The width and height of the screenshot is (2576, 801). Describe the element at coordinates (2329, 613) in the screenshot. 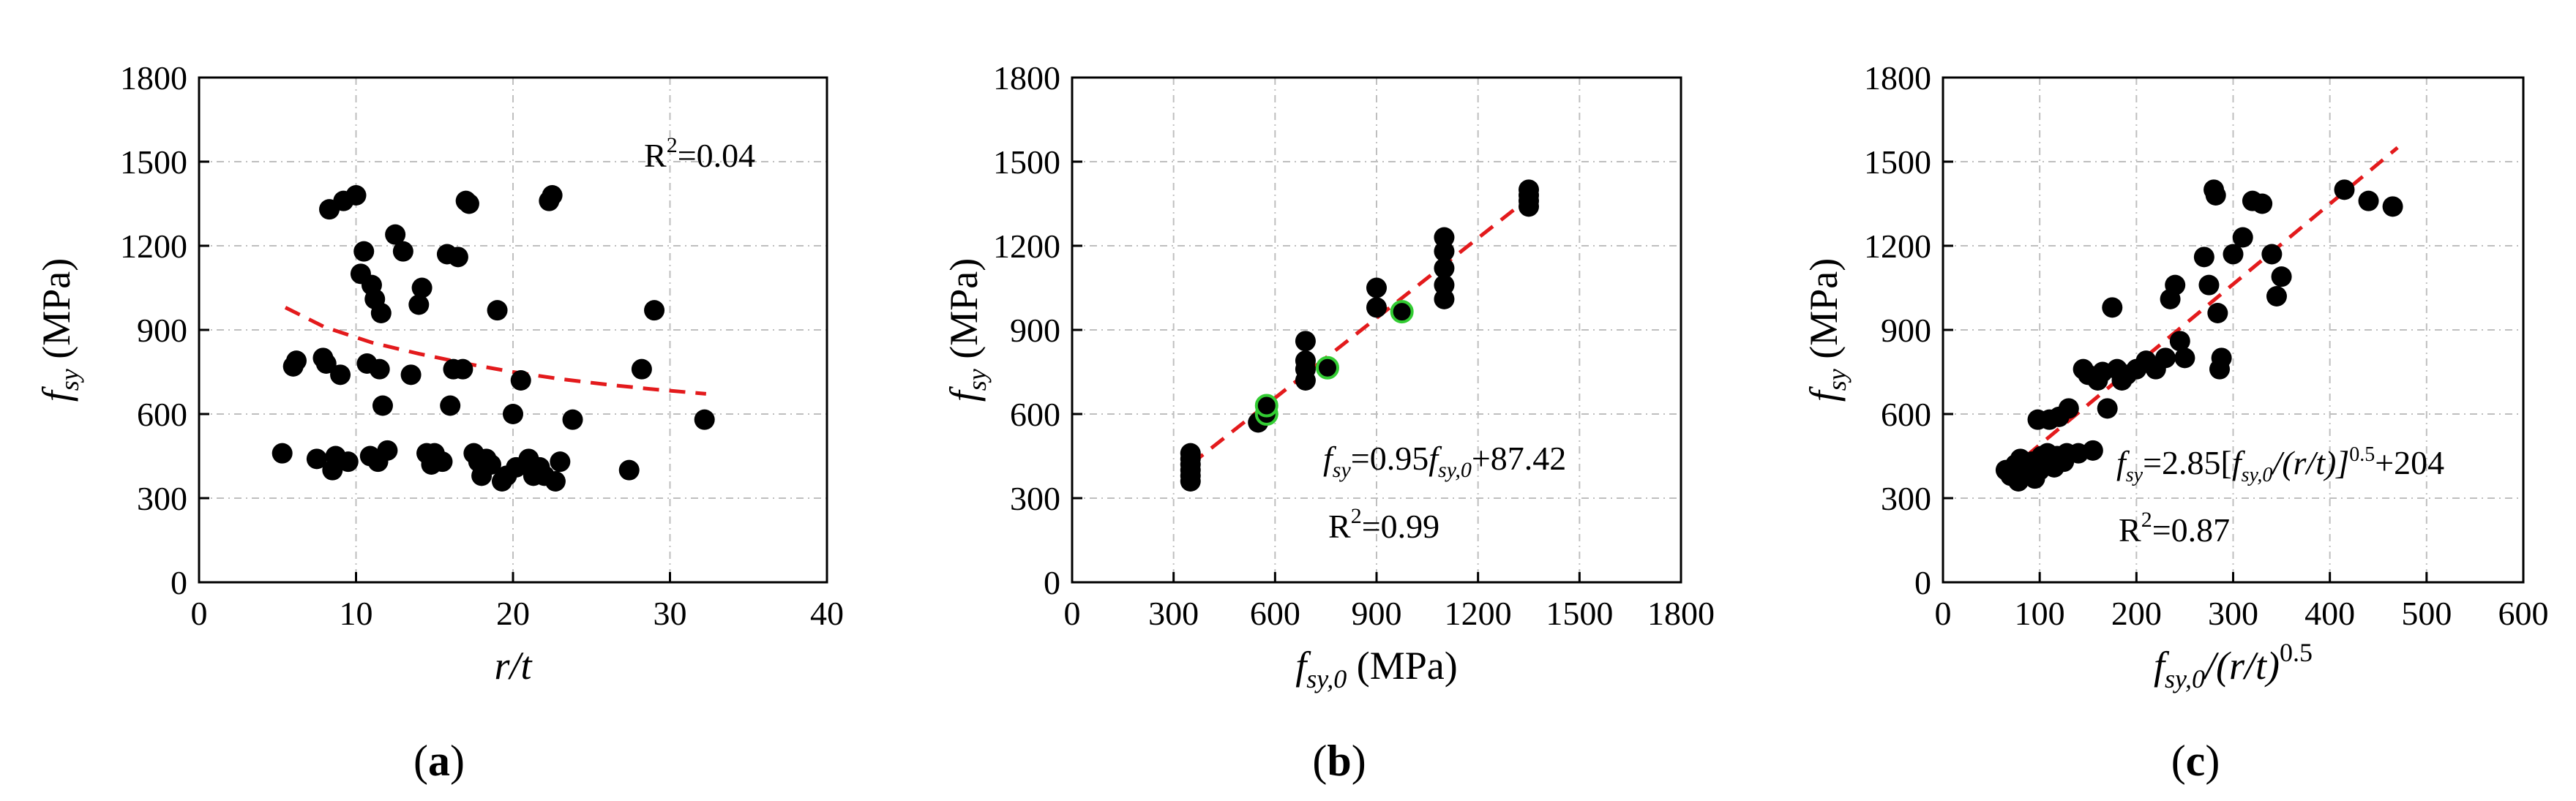

I see `x-tick-label: 400` at that location.